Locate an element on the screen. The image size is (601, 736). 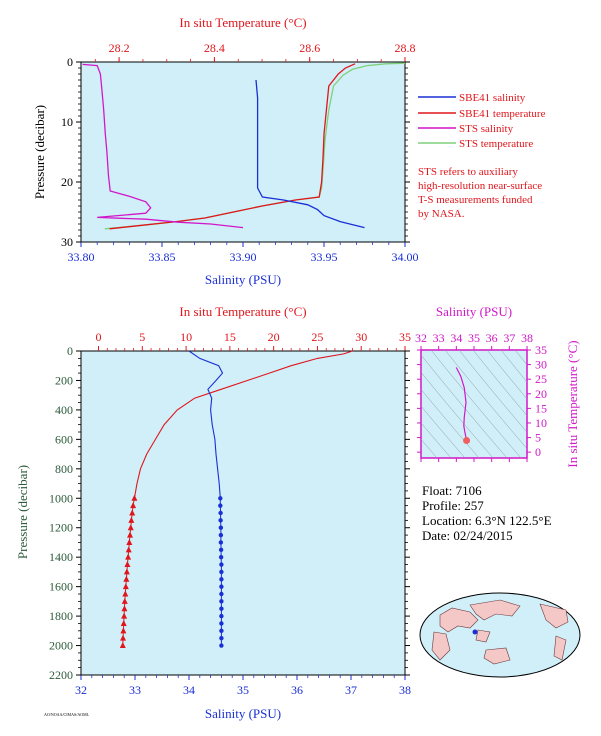
top-pressure-axis-label: Pressure (decibar) is located at coordinates (39, 152).